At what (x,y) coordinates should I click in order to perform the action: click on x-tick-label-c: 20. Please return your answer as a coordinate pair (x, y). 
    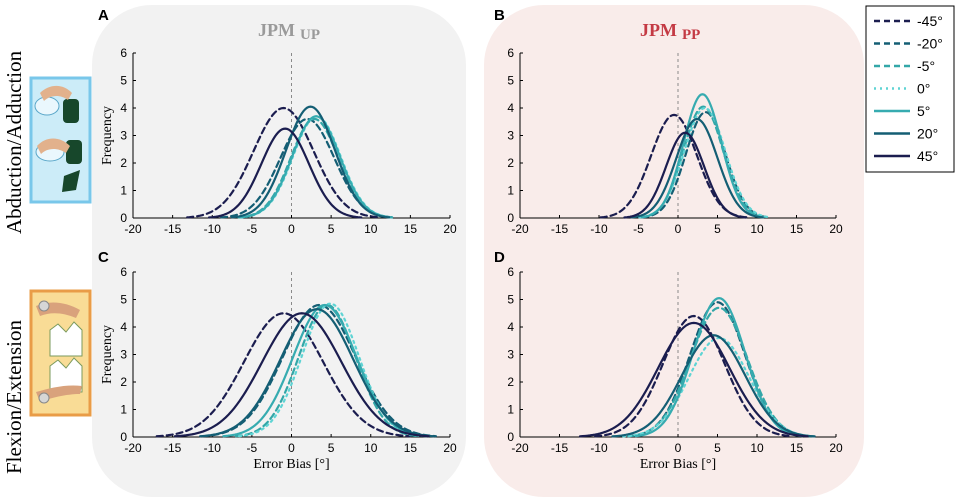
    Looking at the image, I should click on (450, 448).